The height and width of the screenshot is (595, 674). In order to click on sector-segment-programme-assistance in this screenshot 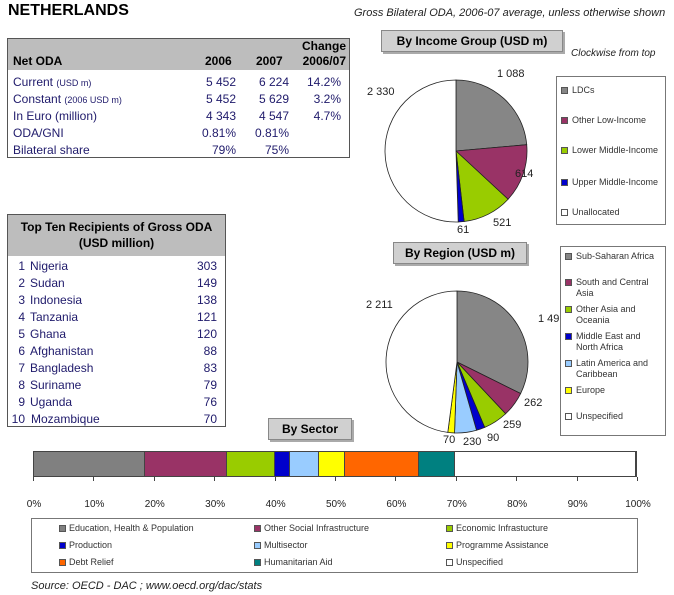, I will do `click(331, 464)`.